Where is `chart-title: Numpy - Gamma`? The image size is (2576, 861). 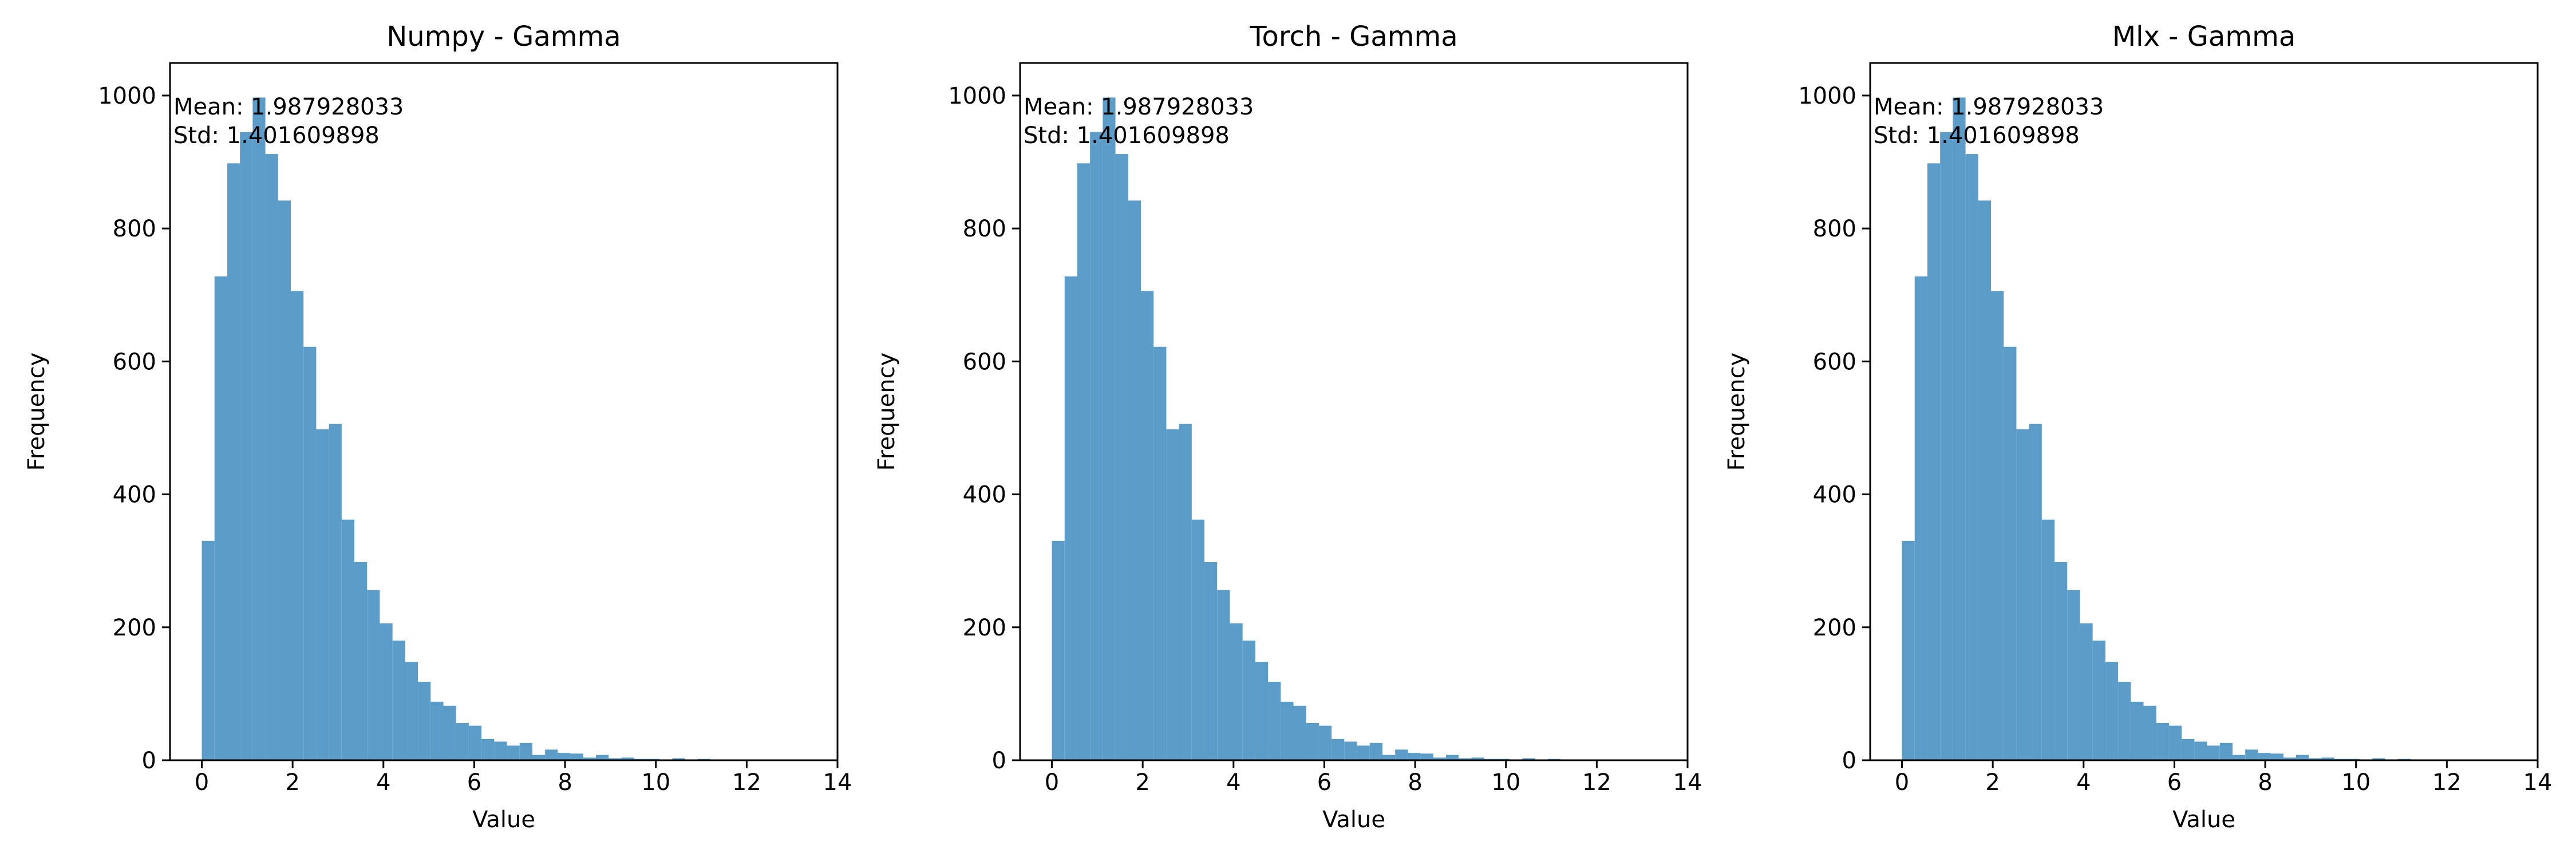
chart-title: Numpy - Gamma is located at coordinates (503, 37).